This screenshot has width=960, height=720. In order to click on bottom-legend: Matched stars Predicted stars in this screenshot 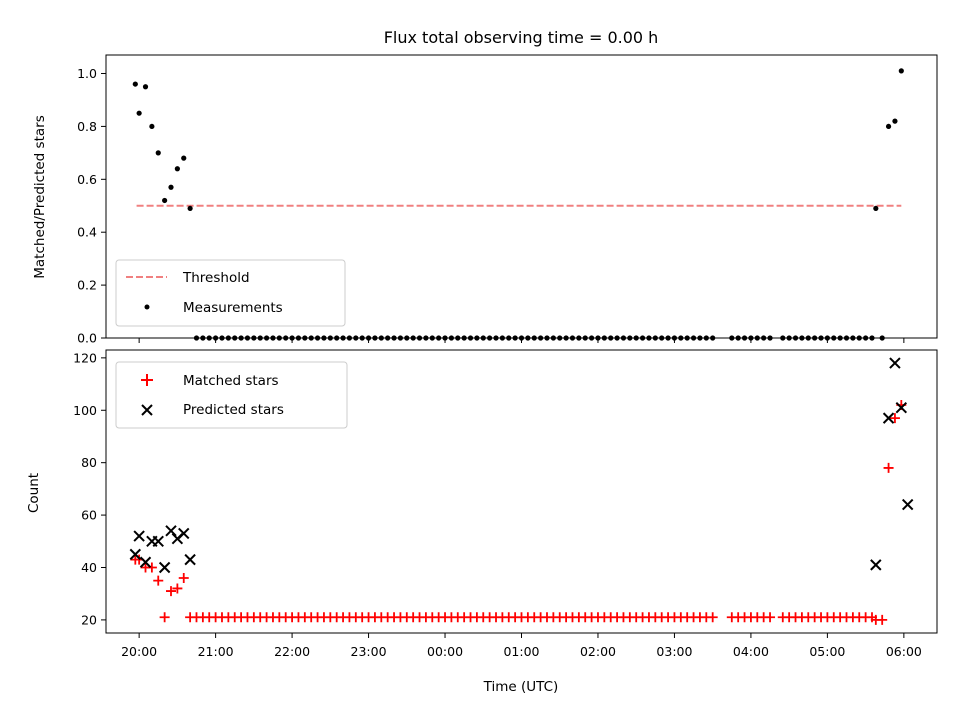, I will do `click(231, 395)`.